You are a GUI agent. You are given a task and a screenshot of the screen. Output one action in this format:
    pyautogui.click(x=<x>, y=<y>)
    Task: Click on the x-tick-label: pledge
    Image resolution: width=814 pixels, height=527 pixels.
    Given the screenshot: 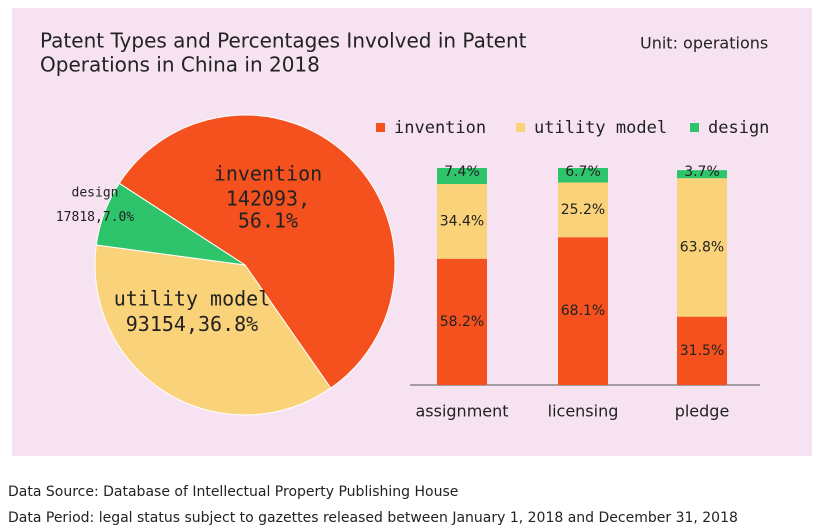 What is the action you would take?
    pyautogui.click(x=702, y=411)
    